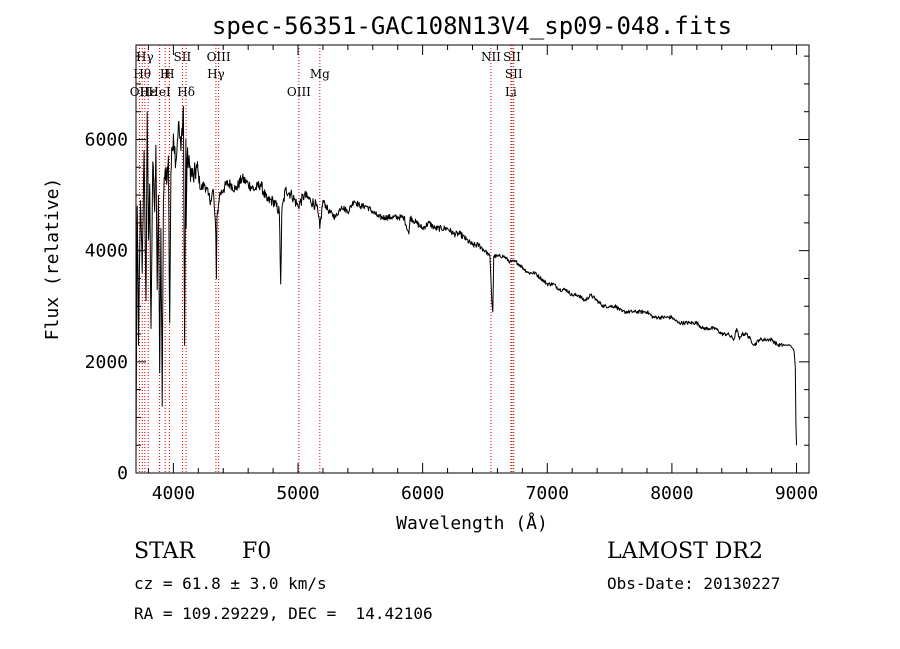 The height and width of the screenshot is (649, 900). What do you see at coordinates (547, 493) in the screenshot?
I see `x-tick-label: 7000` at bounding box center [547, 493].